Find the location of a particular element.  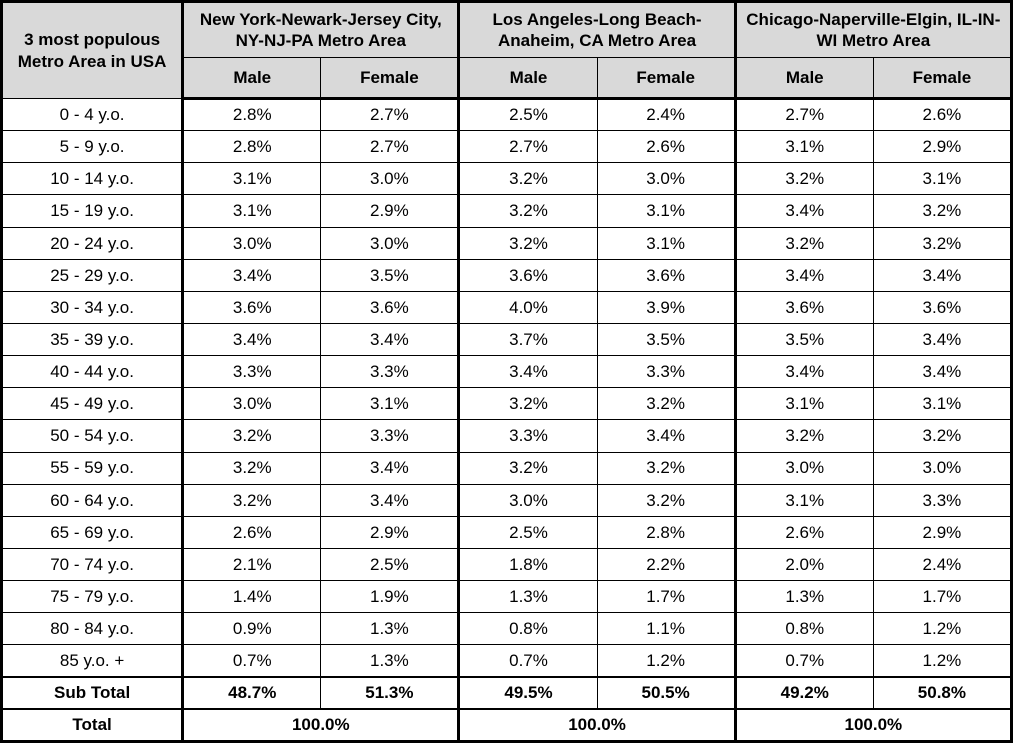

table-row: Total 100.0% 100.0% 100.0% is located at coordinates (506, 725).